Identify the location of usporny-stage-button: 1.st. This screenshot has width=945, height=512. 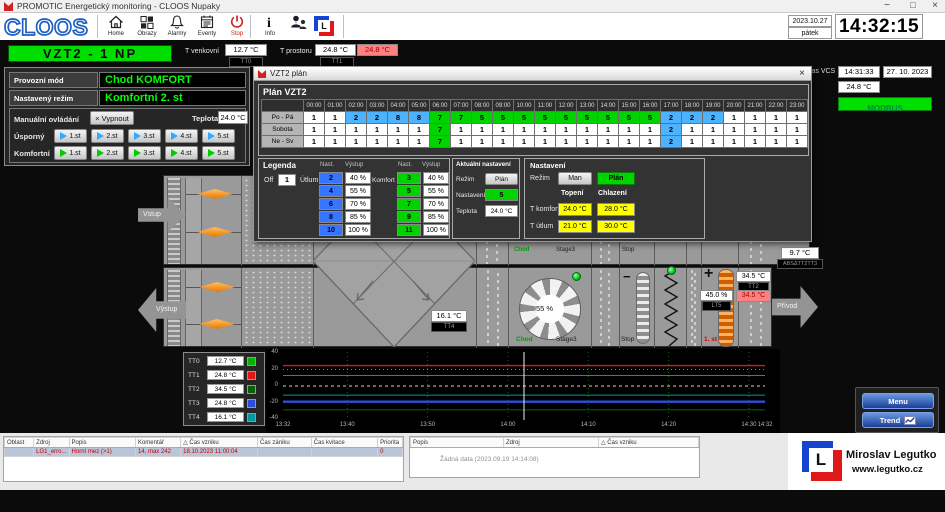
(70, 136).